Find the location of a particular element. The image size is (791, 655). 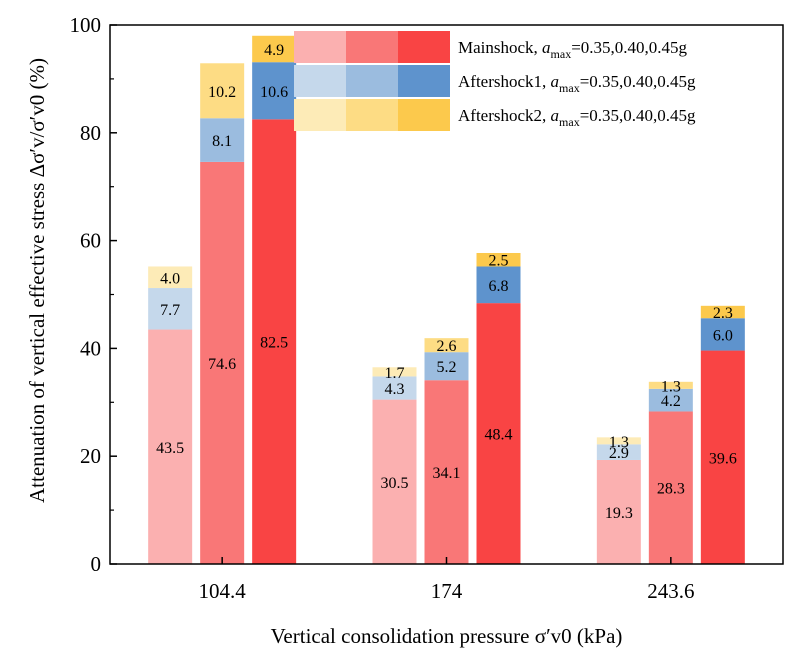

data-label: 8.1 is located at coordinates (222, 141).